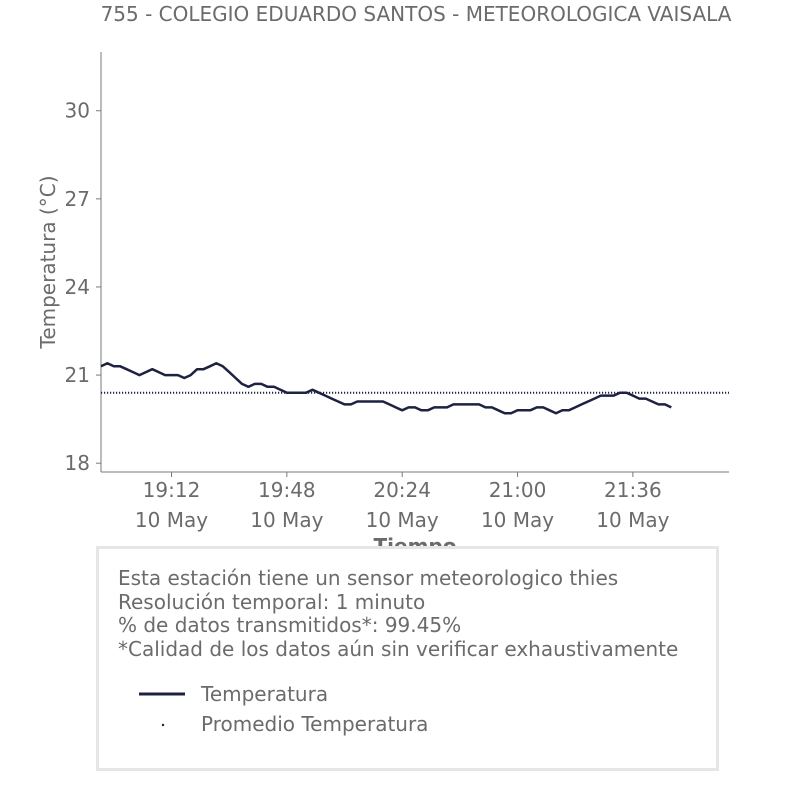 The image size is (806, 806). I want to click on legend-item-promedio: Promedio Temperatura, so click(399, 724).